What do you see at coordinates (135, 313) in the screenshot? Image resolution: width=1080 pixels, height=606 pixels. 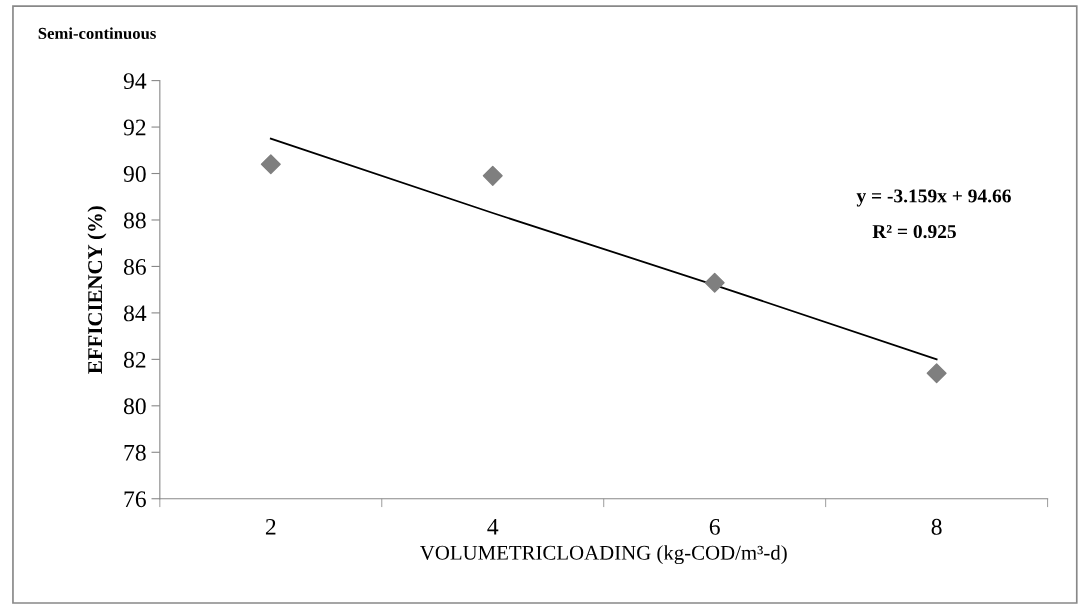 I see `y-tick-label: 84` at bounding box center [135, 313].